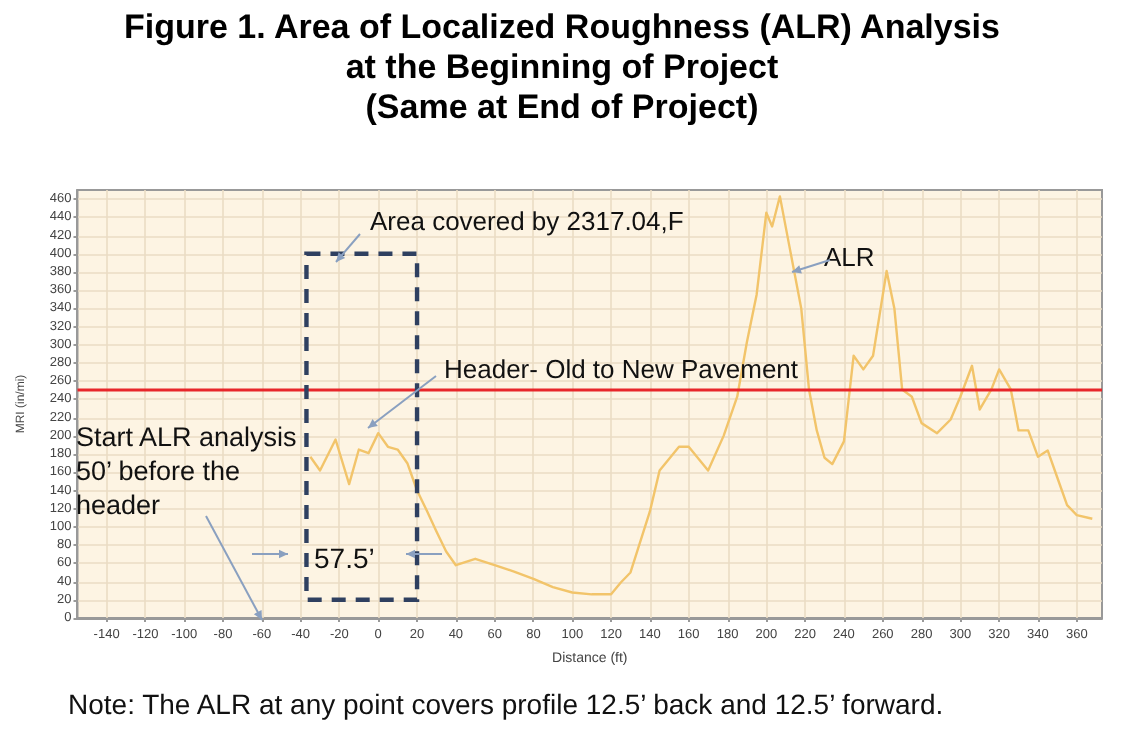 Image resolution: width=1124 pixels, height=752 pixels. I want to click on annotation: ALR, so click(849, 257).